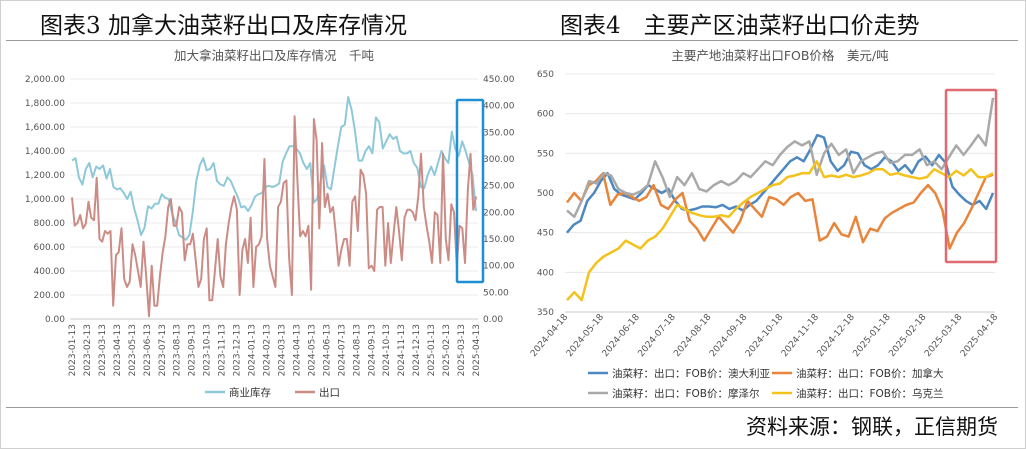 This screenshot has width=1026, height=449. Describe the element at coordinates (979, 335) in the screenshot. I see `x-tick-label: 2025-04-18` at that location.